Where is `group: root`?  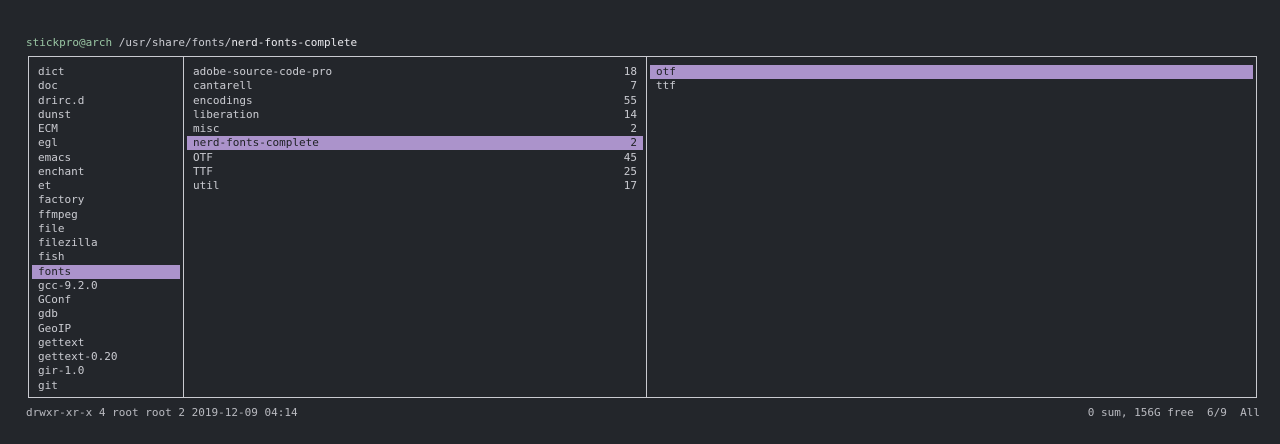 group: root is located at coordinates (158, 412).